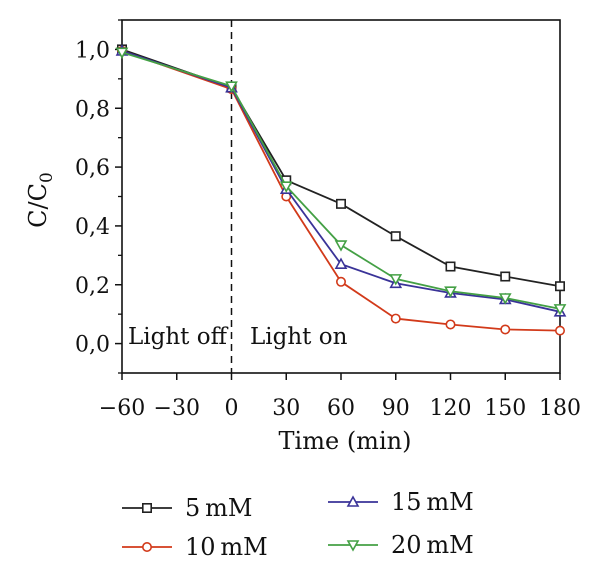  I want to click on x-tick-label: 90, so click(396, 408).